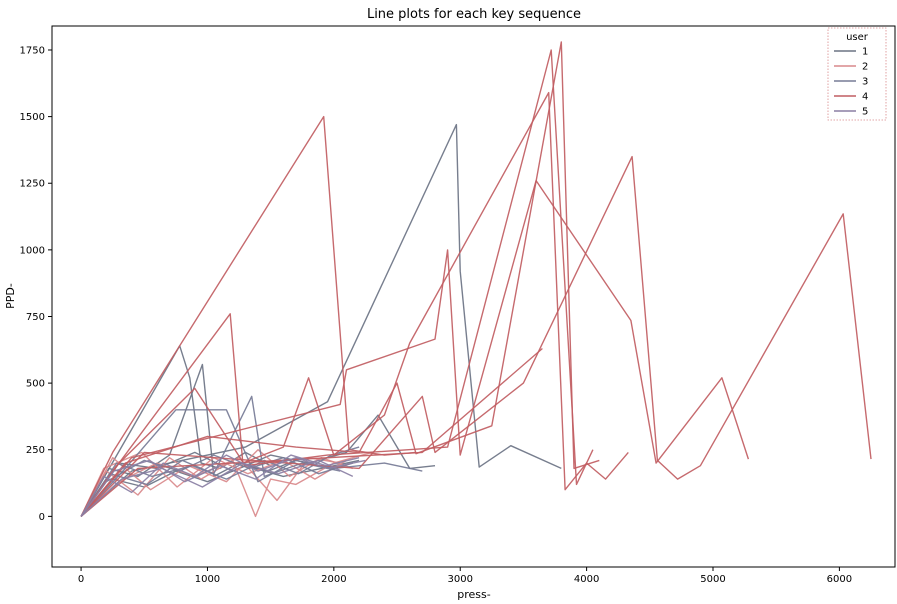 This screenshot has width=897, height=604. Describe the element at coordinates (35, 384) in the screenshot. I see `y-tick-label: 500` at that location.